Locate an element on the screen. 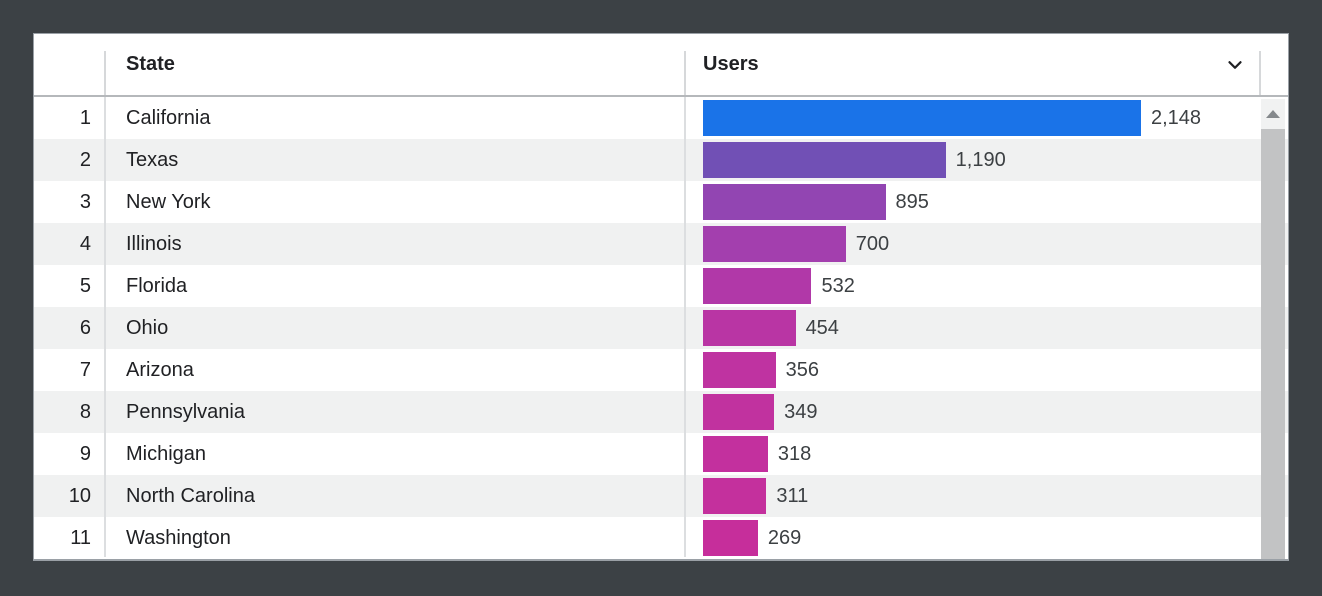 The image size is (1322, 596). scrollbar-thumb is located at coordinates (1273, 344).